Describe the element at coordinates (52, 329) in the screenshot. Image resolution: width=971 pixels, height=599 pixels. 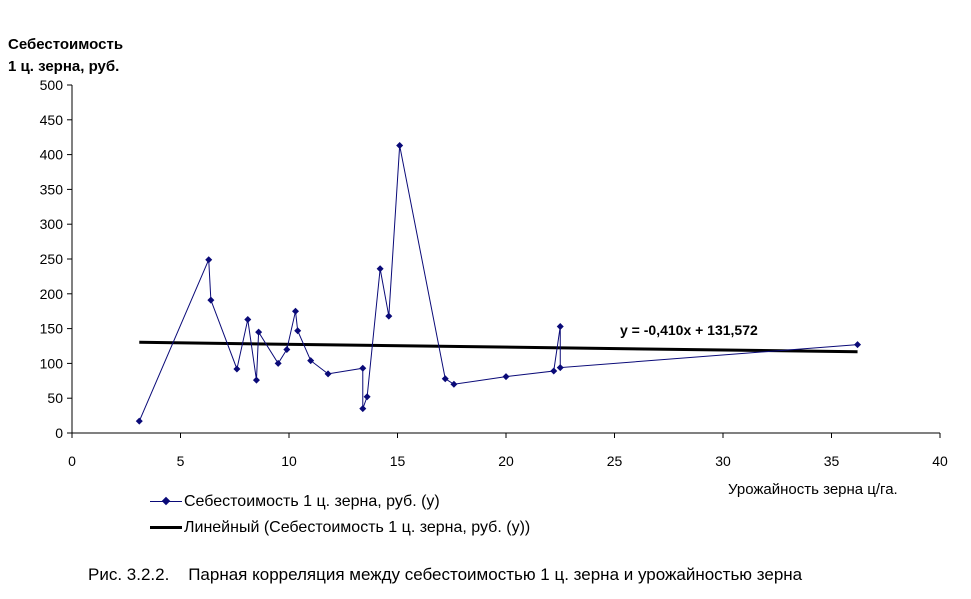
I see `y-tick-label: 150` at that location.